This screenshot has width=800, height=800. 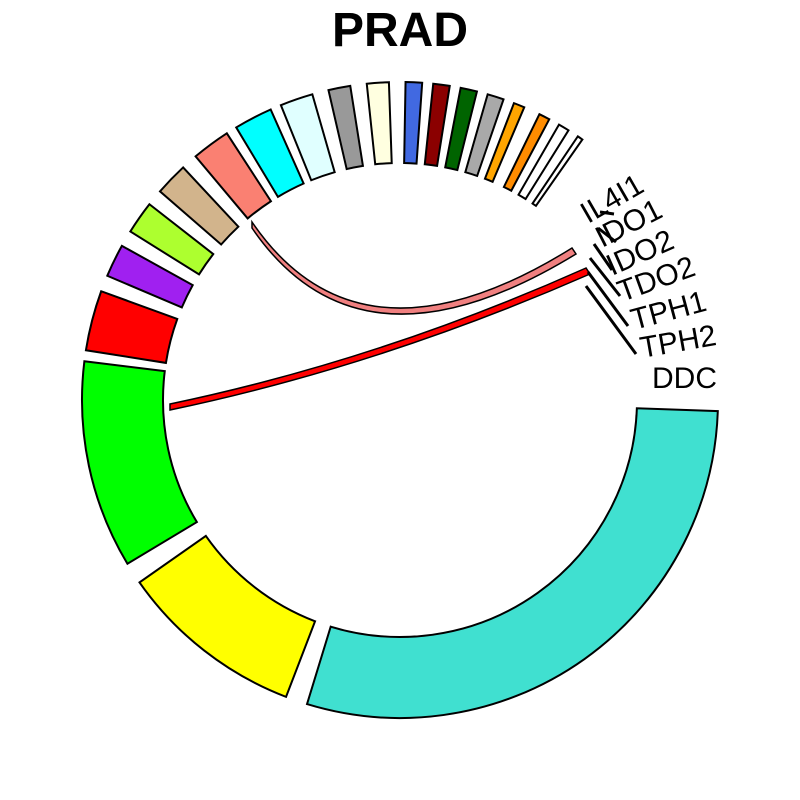 What do you see at coordinates (379, 123) in the screenshot?
I see `lightyellow-sector` at bounding box center [379, 123].